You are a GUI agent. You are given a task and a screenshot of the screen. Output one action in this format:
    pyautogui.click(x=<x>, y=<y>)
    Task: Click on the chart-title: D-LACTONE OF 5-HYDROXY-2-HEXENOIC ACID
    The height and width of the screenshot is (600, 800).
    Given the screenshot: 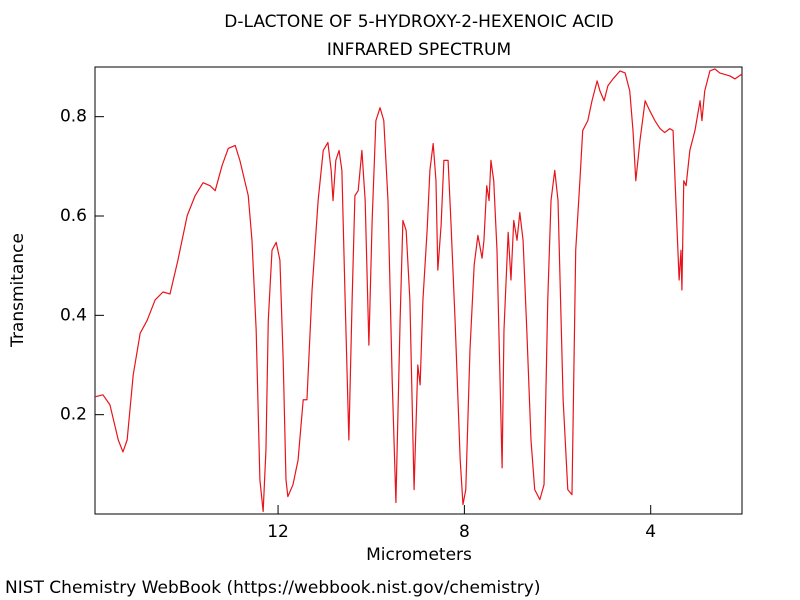 What is the action you would take?
    pyautogui.click(x=419, y=22)
    